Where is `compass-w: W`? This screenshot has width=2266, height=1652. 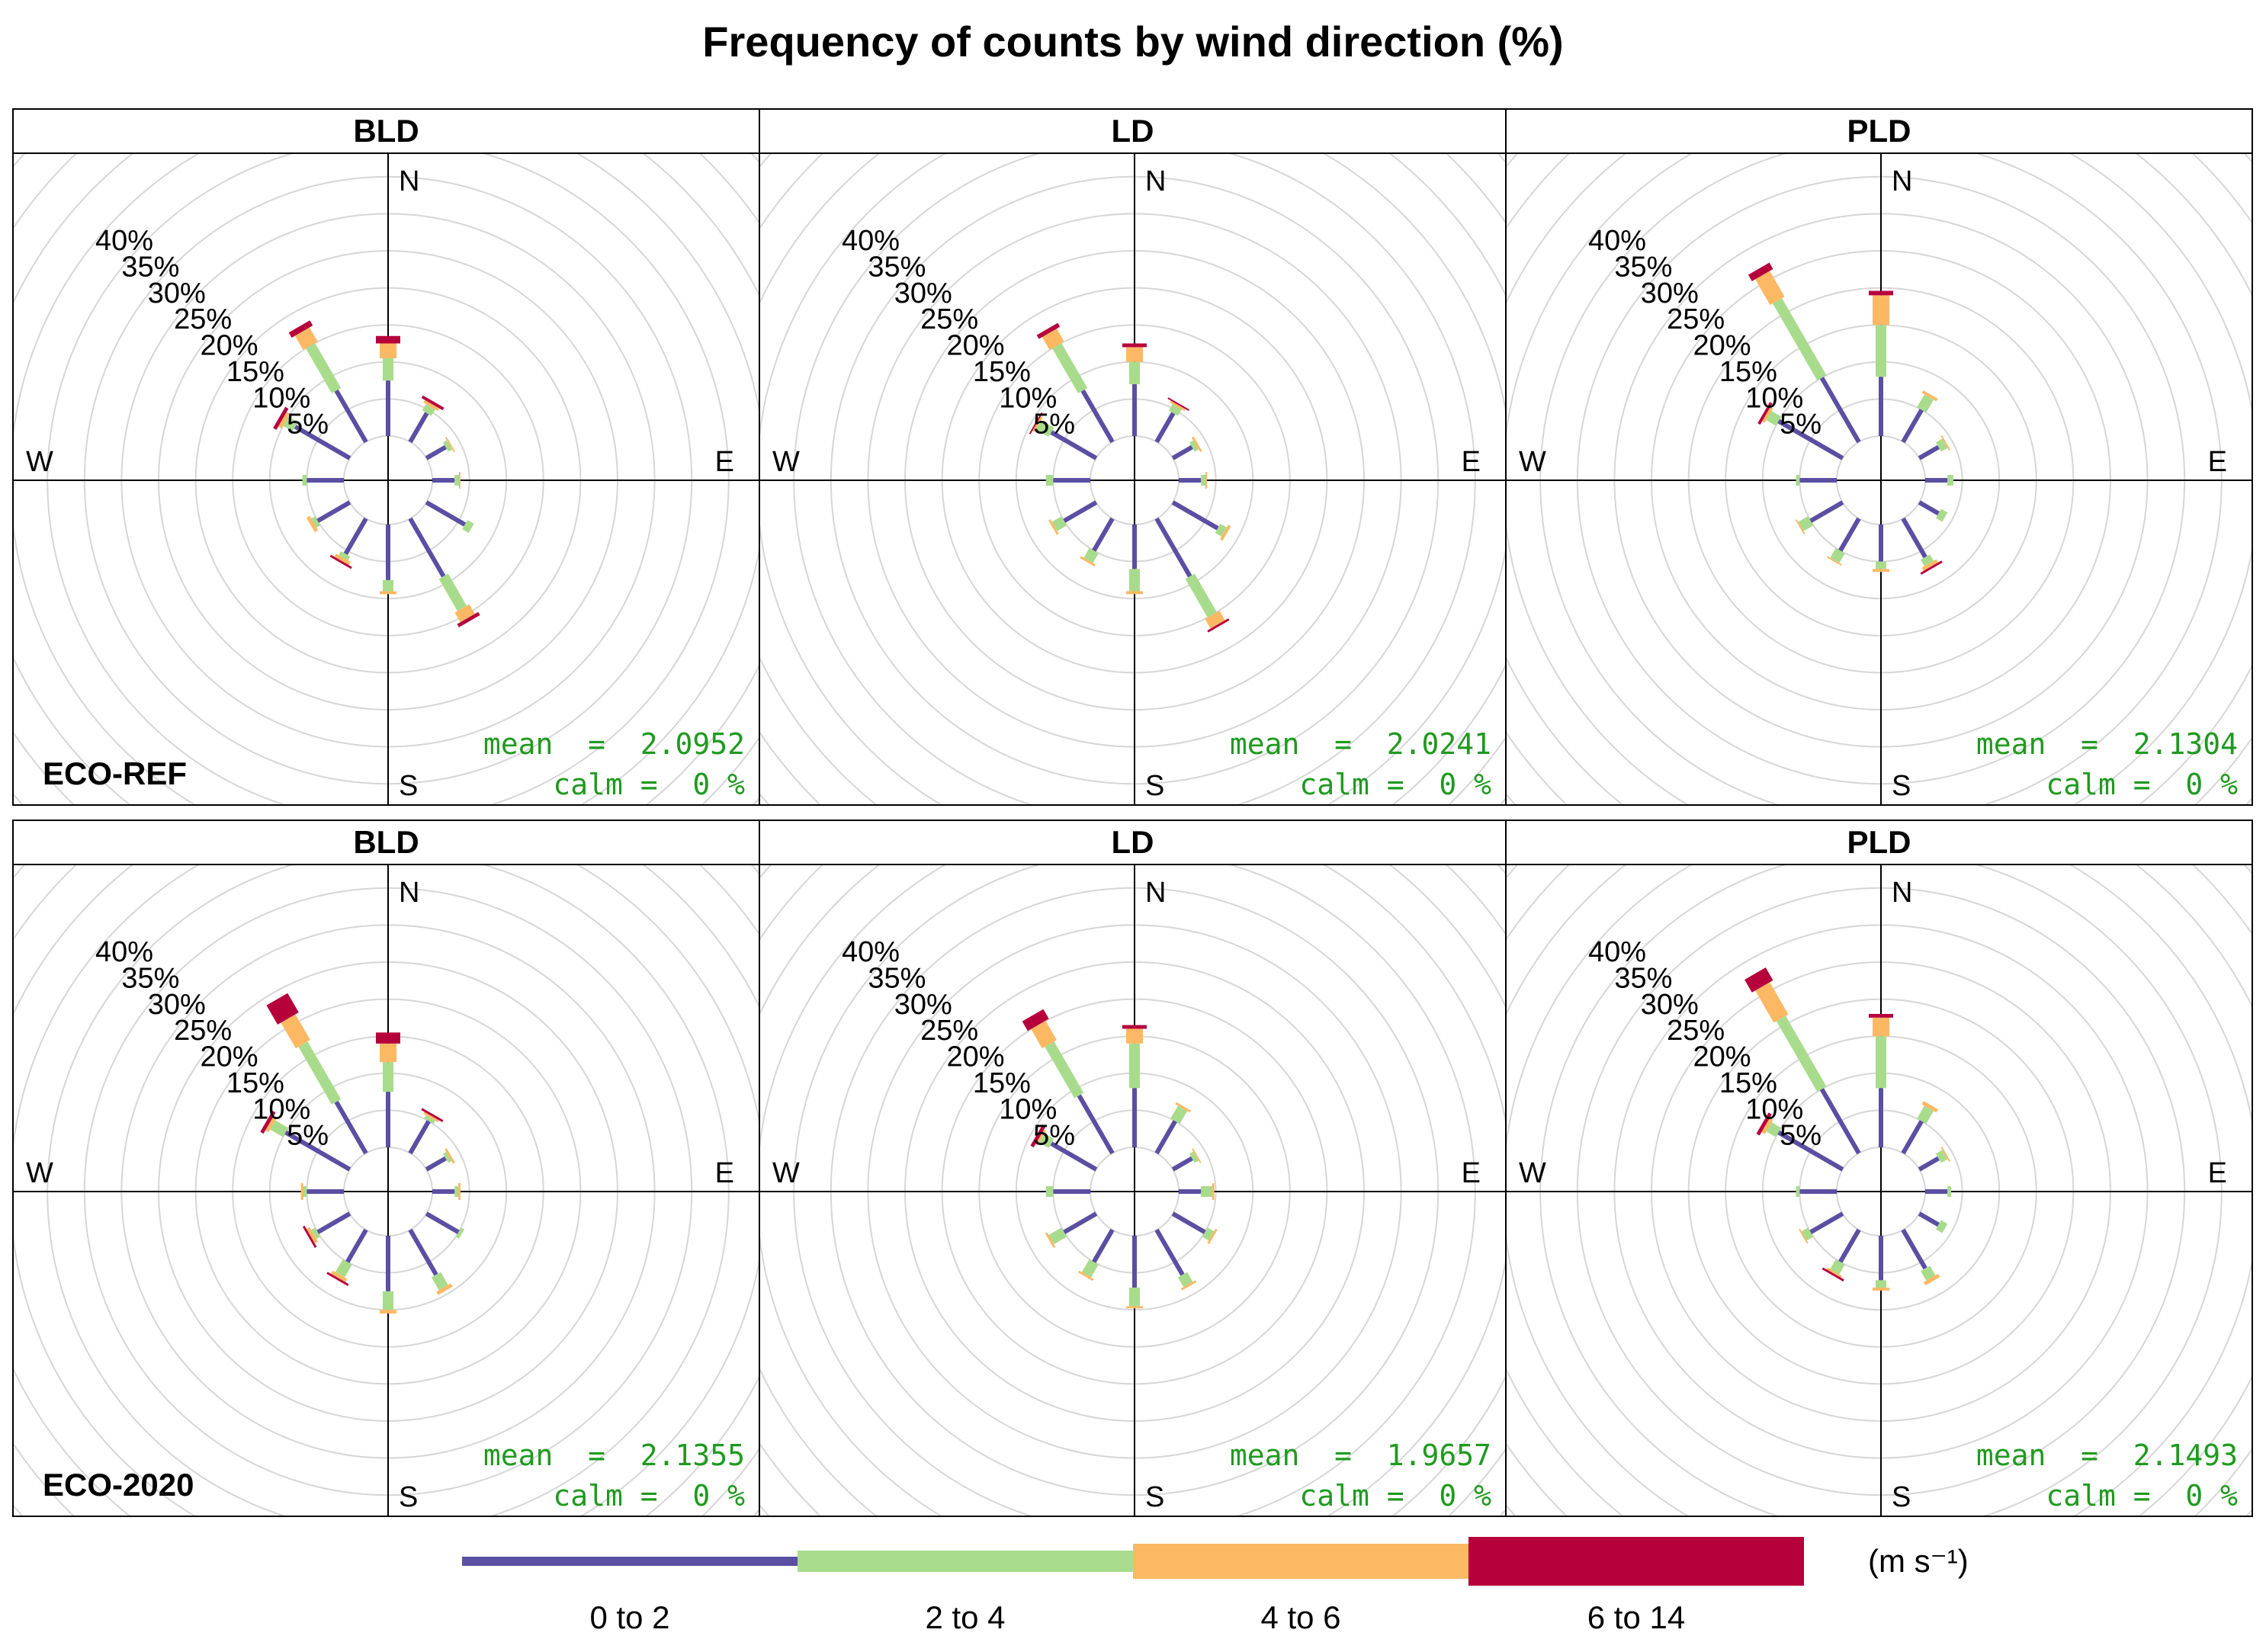 compass-w: W is located at coordinates (1532, 462).